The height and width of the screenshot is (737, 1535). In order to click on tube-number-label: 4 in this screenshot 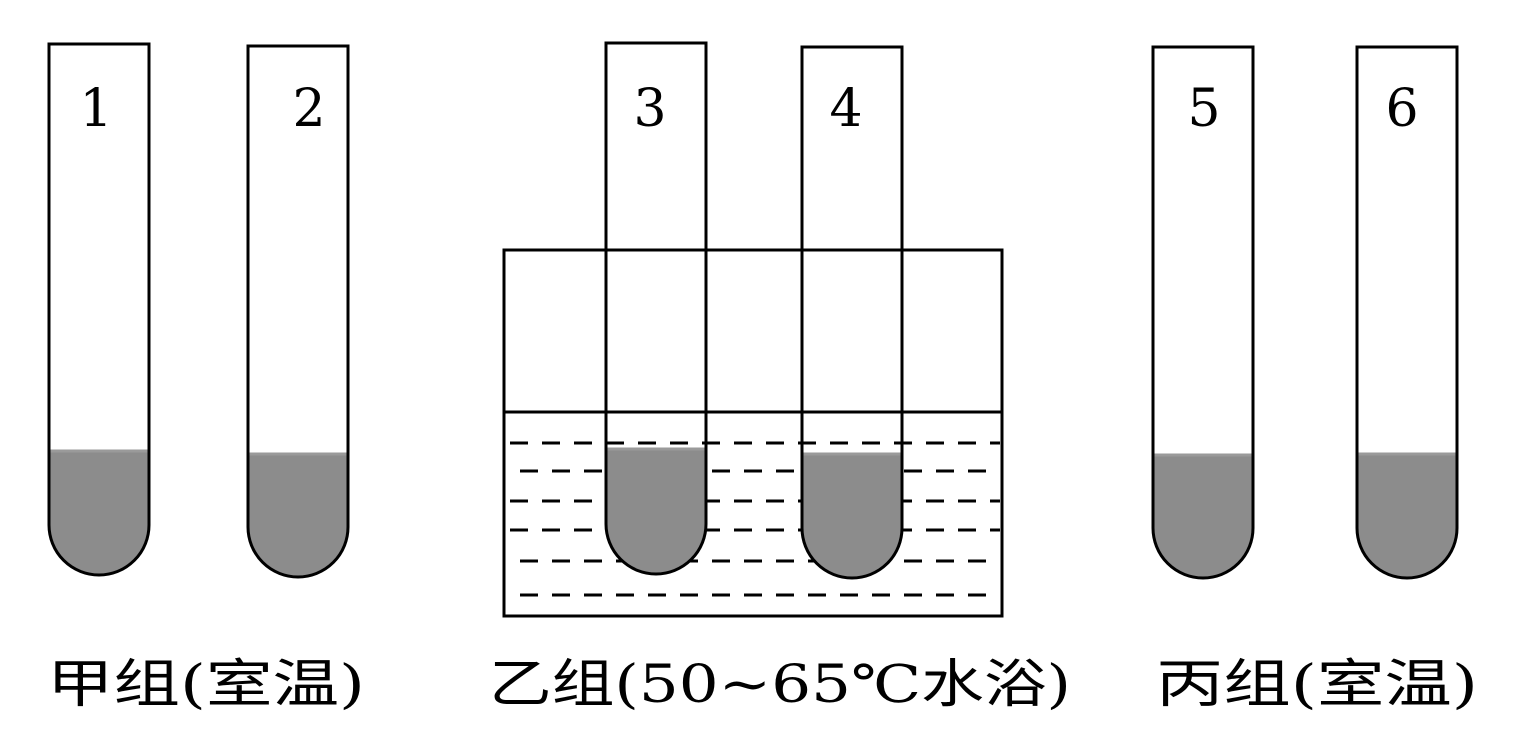, I will do `click(845, 109)`.